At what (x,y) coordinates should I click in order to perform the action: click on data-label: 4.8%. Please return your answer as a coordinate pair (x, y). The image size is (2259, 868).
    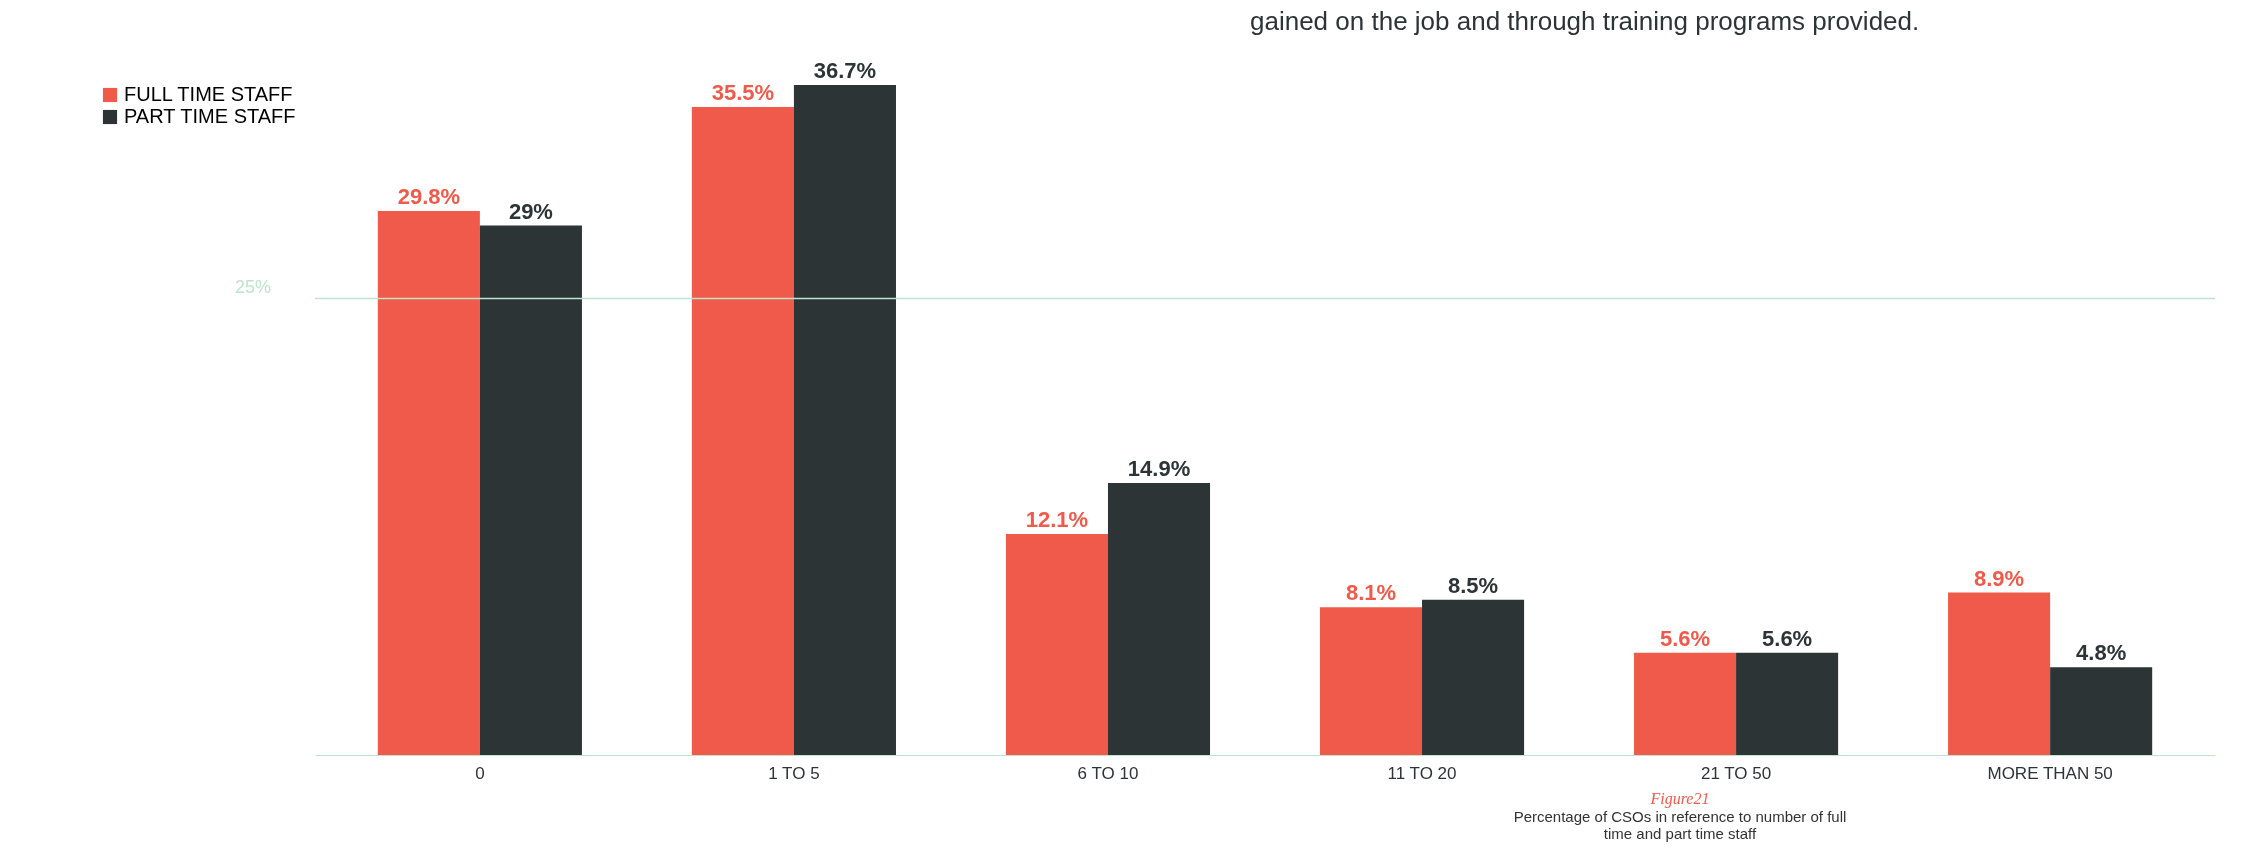
    Looking at the image, I should click on (2101, 653).